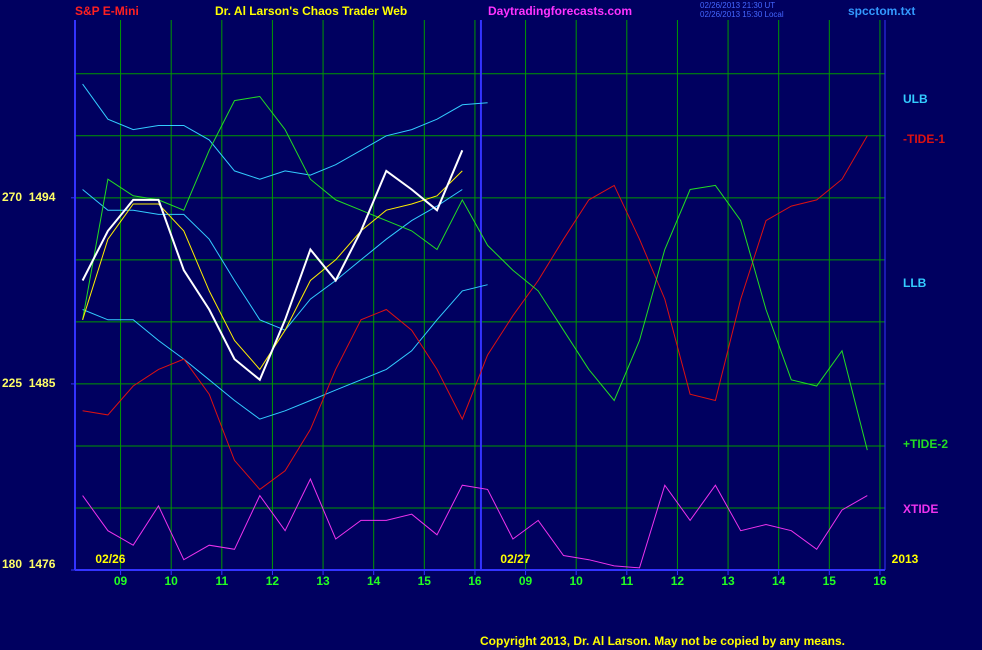  What do you see at coordinates (515, 559) in the screenshot?
I see `date-label: 02/27` at bounding box center [515, 559].